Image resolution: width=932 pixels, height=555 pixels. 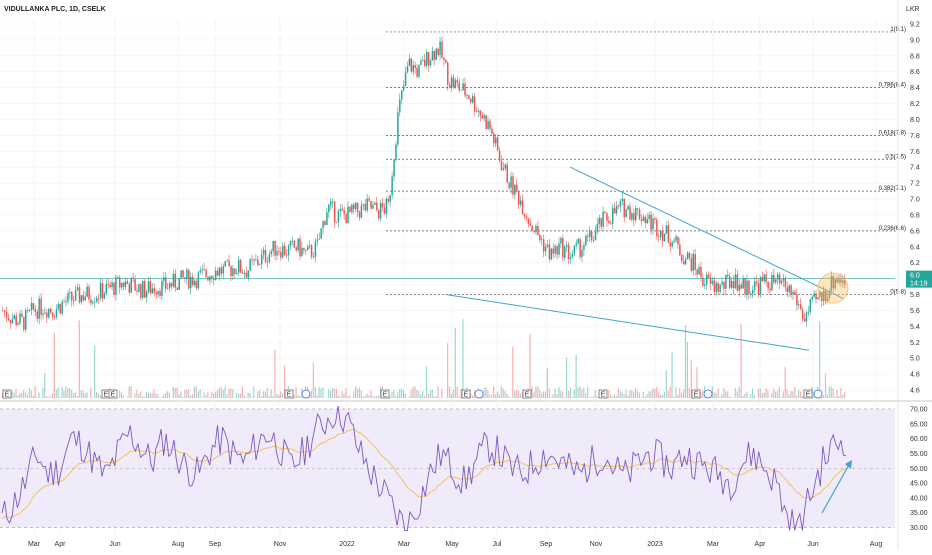 What do you see at coordinates (915, 359) in the screenshot?
I see `price-axis-tick: 5.0` at bounding box center [915, 359].